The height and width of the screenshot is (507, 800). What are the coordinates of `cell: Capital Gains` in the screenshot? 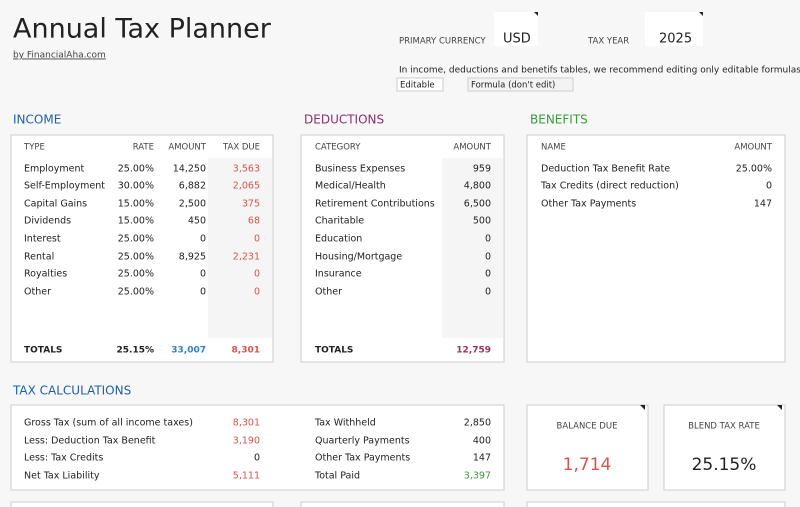 It's located at (55, 204).